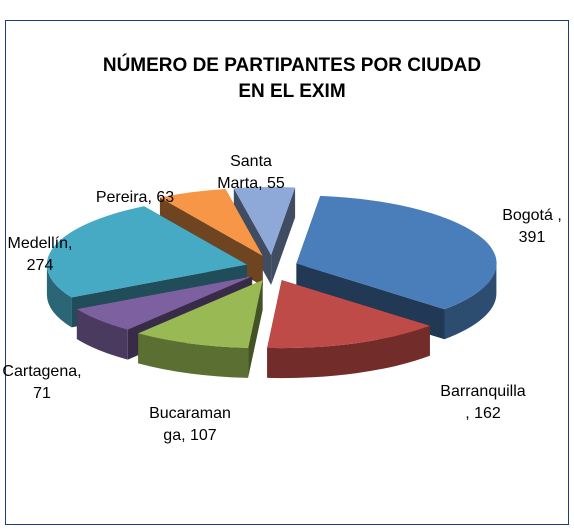  What do you see at coordinates (40, 243) in the screenshot?
I see `data-label: Medellín,` at bounding box center [40, 243].